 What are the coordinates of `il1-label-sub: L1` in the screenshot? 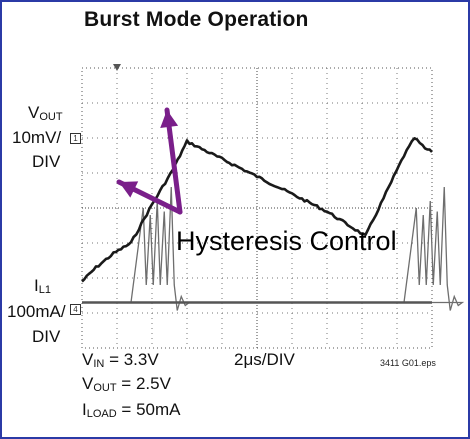 It's located at (44, 290).